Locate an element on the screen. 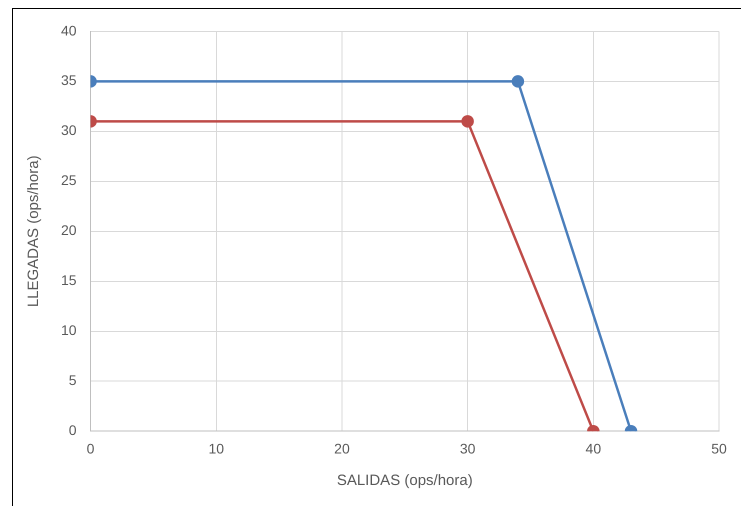 The image size is (741, 506). x-tick-label: 10 is located at coordinates (216, 448).